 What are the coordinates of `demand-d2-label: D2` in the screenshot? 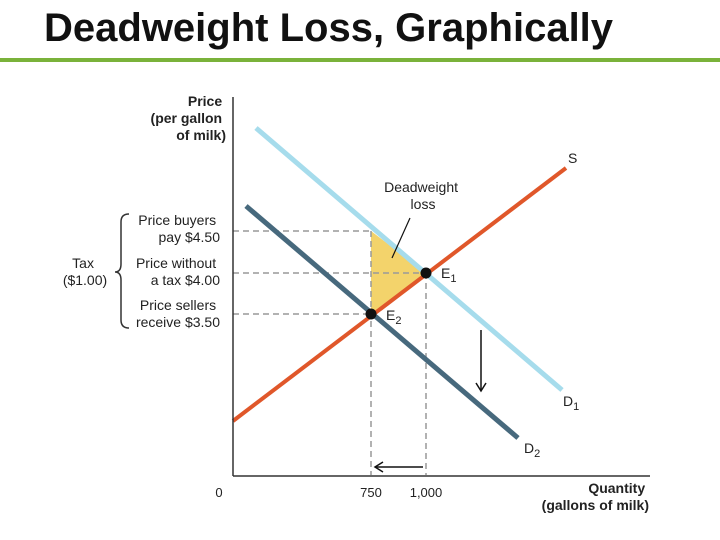 It's located at (532, 450).